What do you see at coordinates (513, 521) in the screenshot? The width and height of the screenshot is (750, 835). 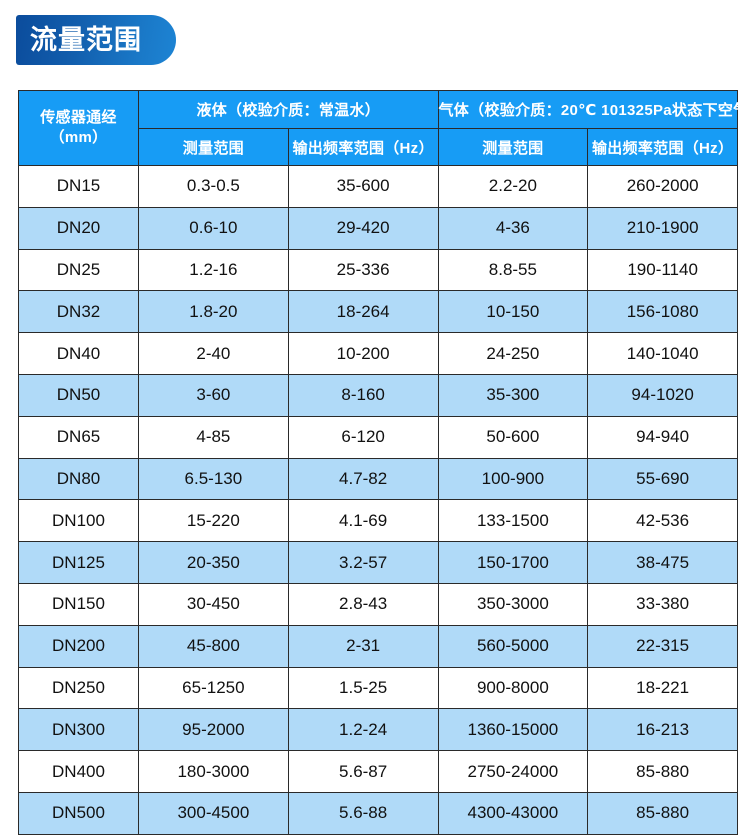 I see `cell-gas-measure-range: 133-1500` at bounding box center [513, 521].